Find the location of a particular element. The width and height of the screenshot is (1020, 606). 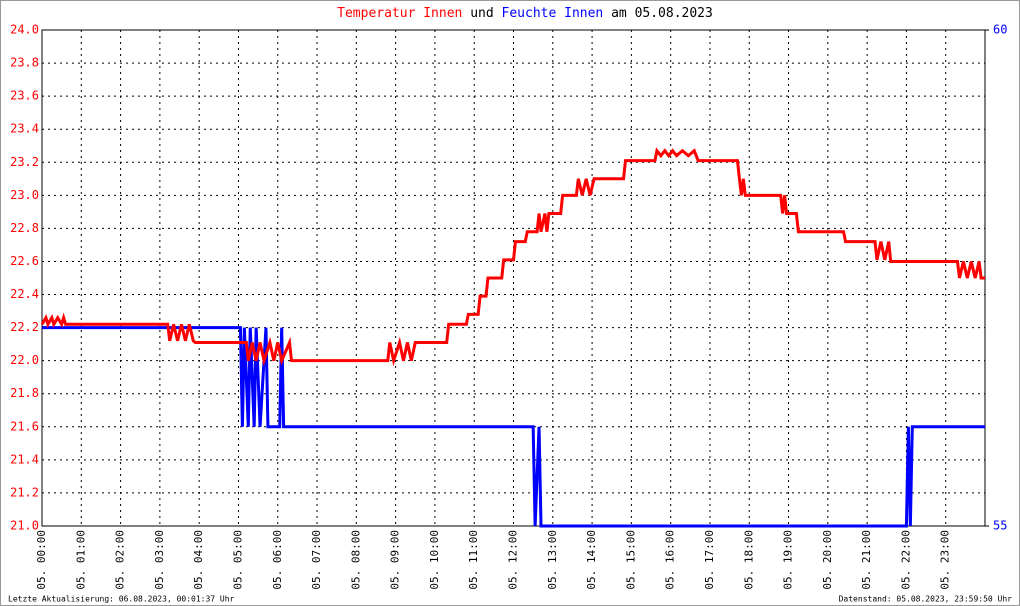

footer-right: Datenstand: 05.08.2023, 23:59:50 Uhr is located at coordinates (926, 599).